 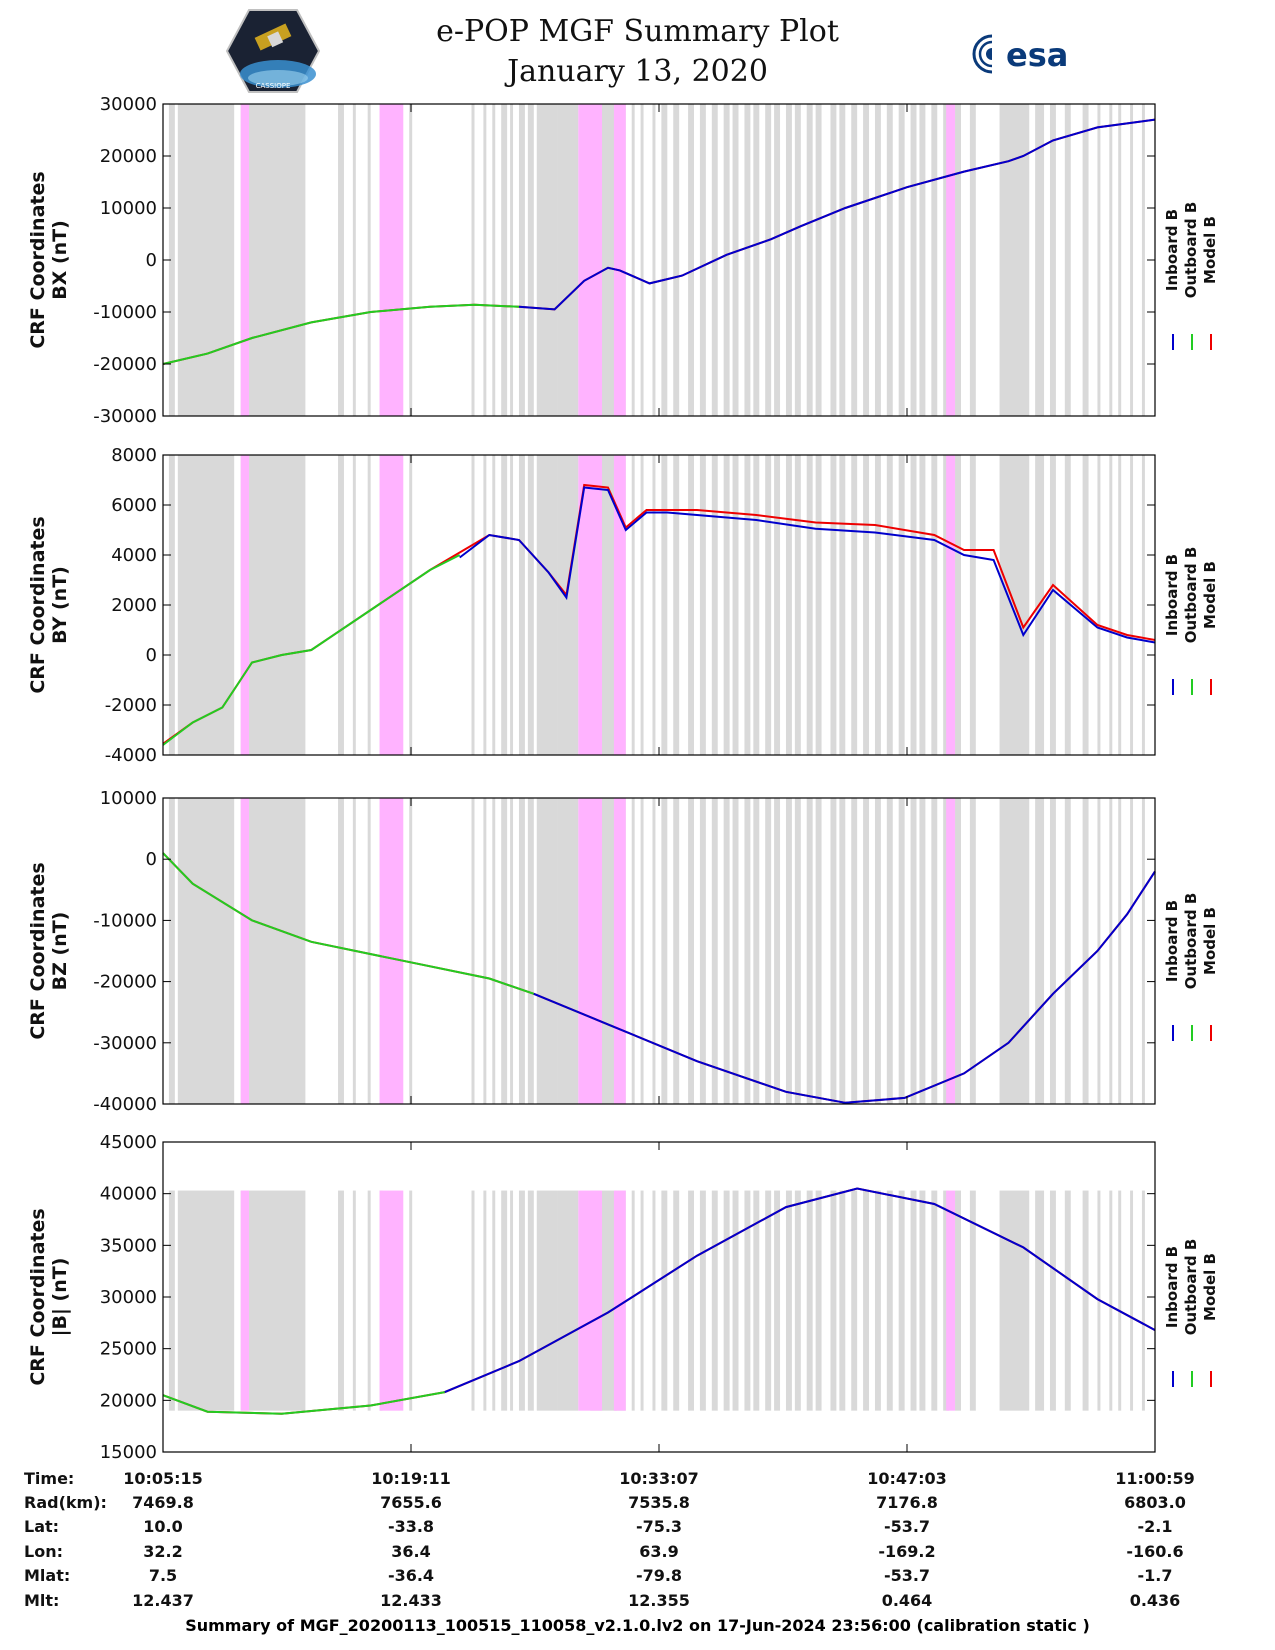 What do you see at coordinates (134, 455) in the screenshot?
I see `y-tick-label: 8000` at bounding box center [134, 455].